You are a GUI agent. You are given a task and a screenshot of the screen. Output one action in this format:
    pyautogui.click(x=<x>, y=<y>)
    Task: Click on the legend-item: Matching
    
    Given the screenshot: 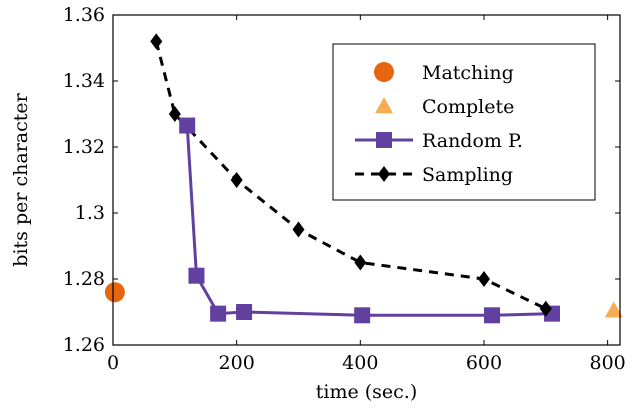 What is the action you would take?
    pyautogui.click(x=444, y=73)
    